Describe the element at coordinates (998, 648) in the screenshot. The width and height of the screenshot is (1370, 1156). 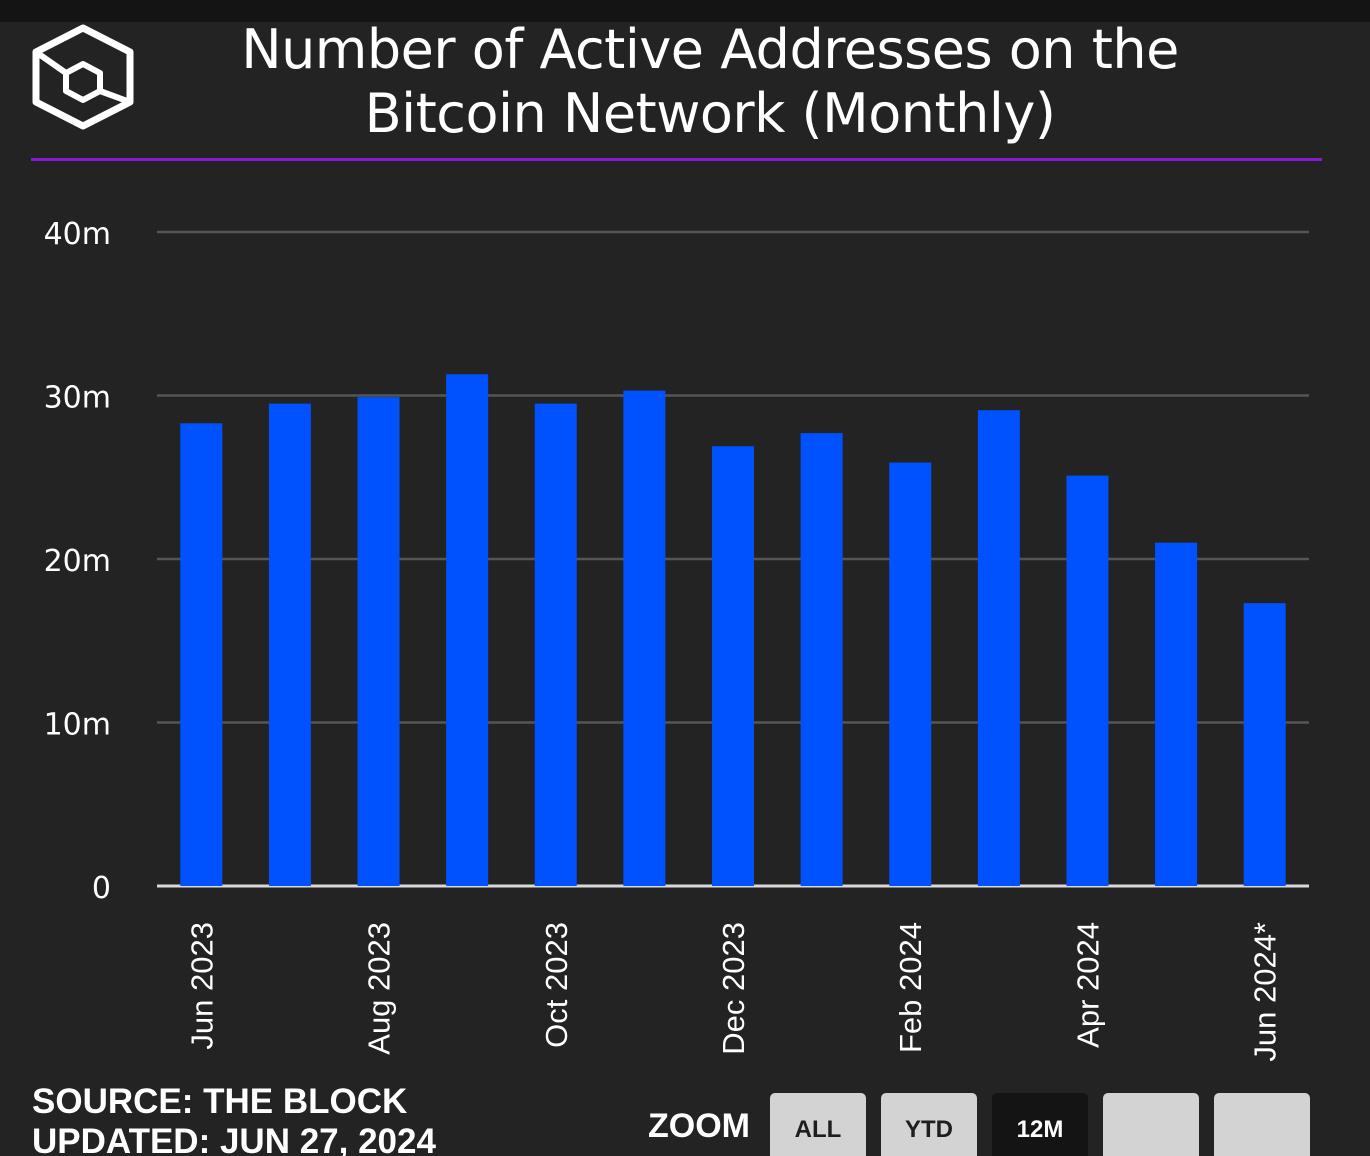
I see `bar-mar-2024` at that location.